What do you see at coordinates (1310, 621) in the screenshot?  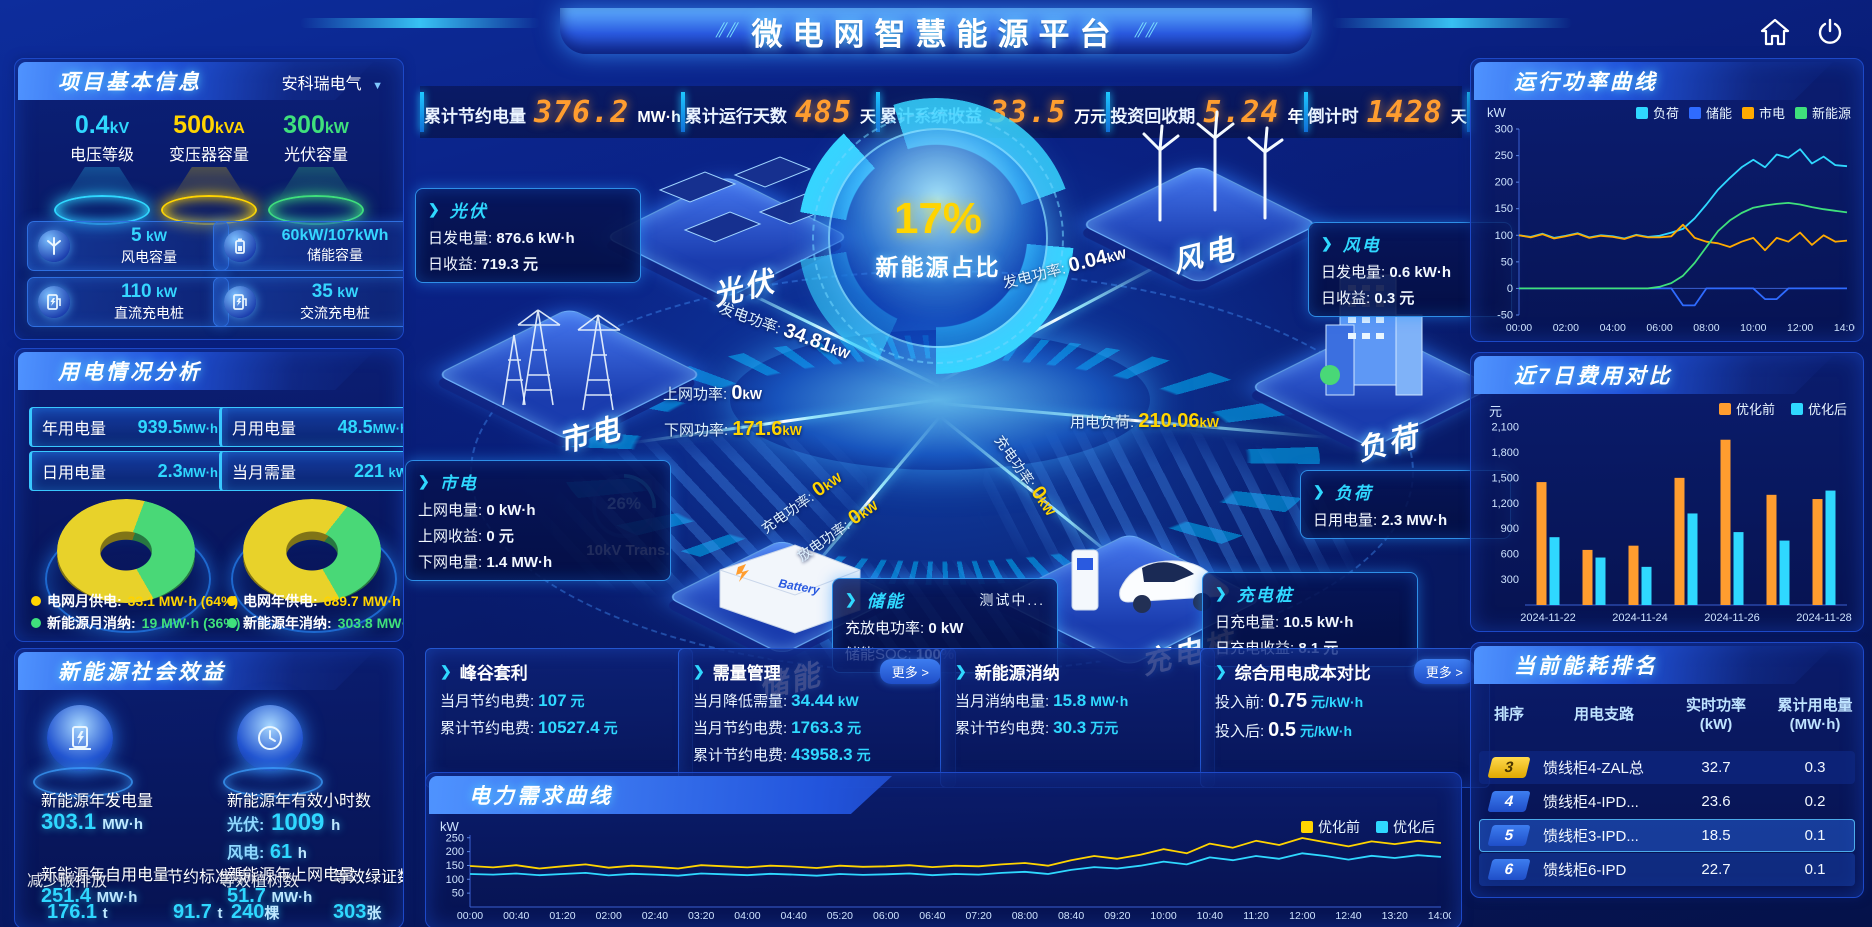 I see `info-row: 日充电量: 10.5 kW·h` at bounding box center [1310, 621].